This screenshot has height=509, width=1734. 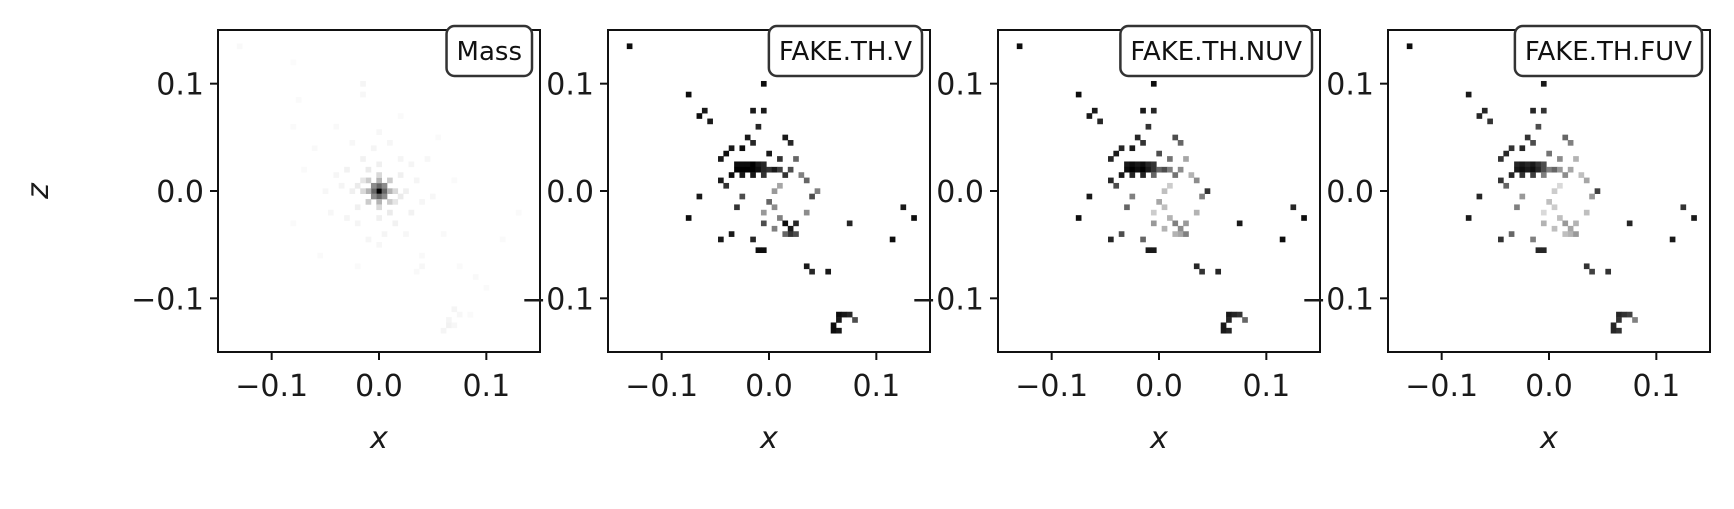 I want to click on x-axis-label: x, so click(x=768, y=438).